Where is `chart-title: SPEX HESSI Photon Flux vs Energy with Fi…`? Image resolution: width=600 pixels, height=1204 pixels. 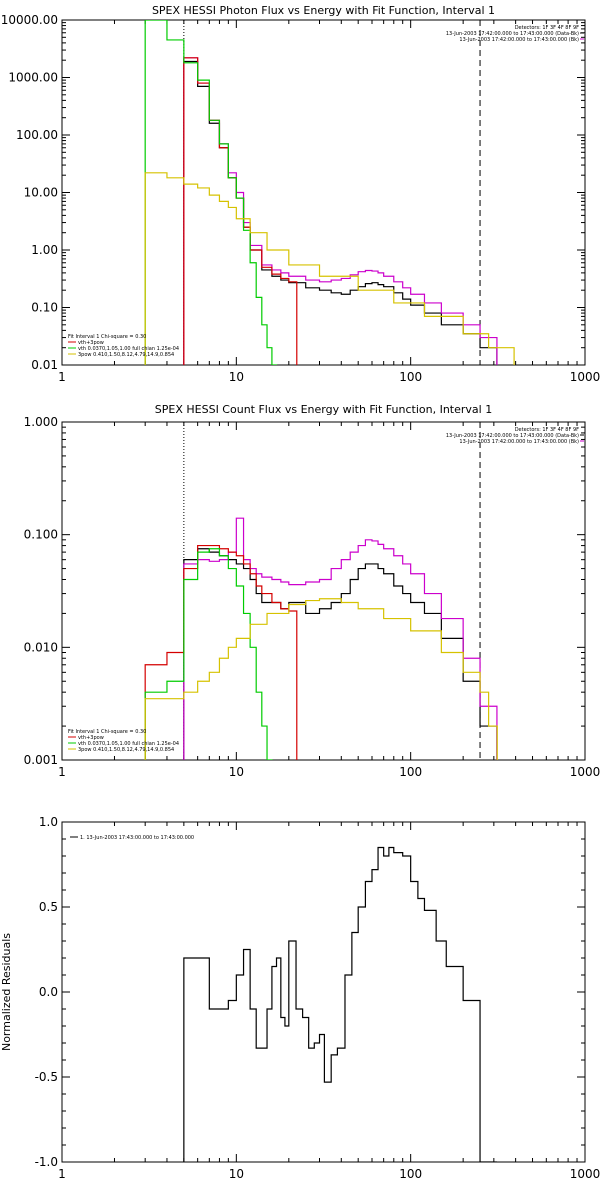
chart-title: SPEX HESSI Photon Flux vs Energy with Fi… is located at coordinates (323, 10).